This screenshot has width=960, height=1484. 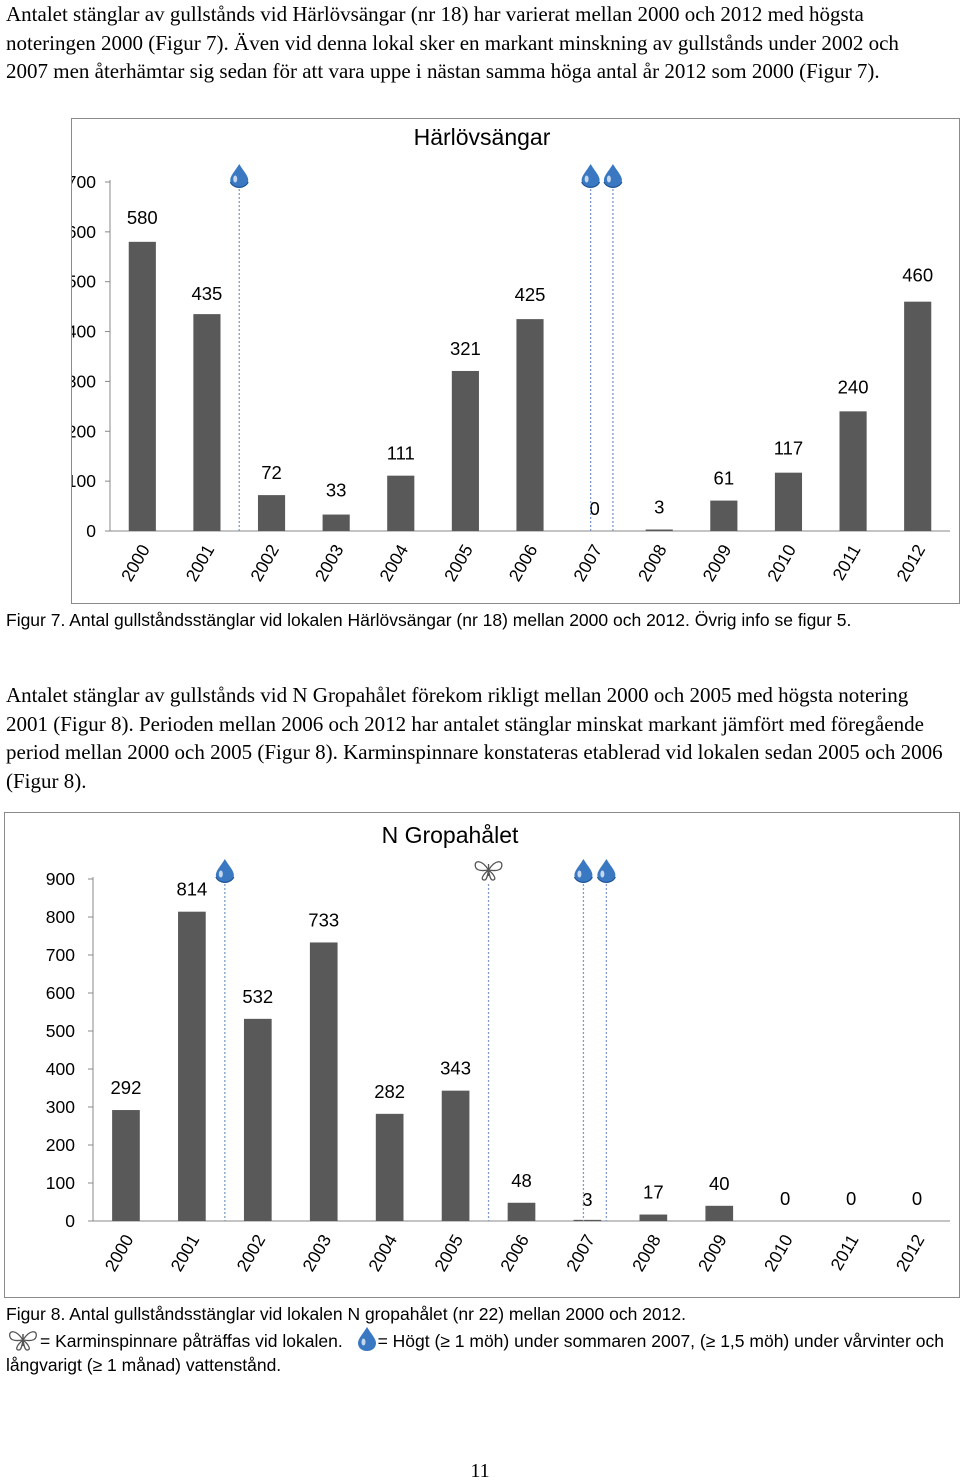 I want to click on y-tick-label: 900, so click(x=60, y=879).